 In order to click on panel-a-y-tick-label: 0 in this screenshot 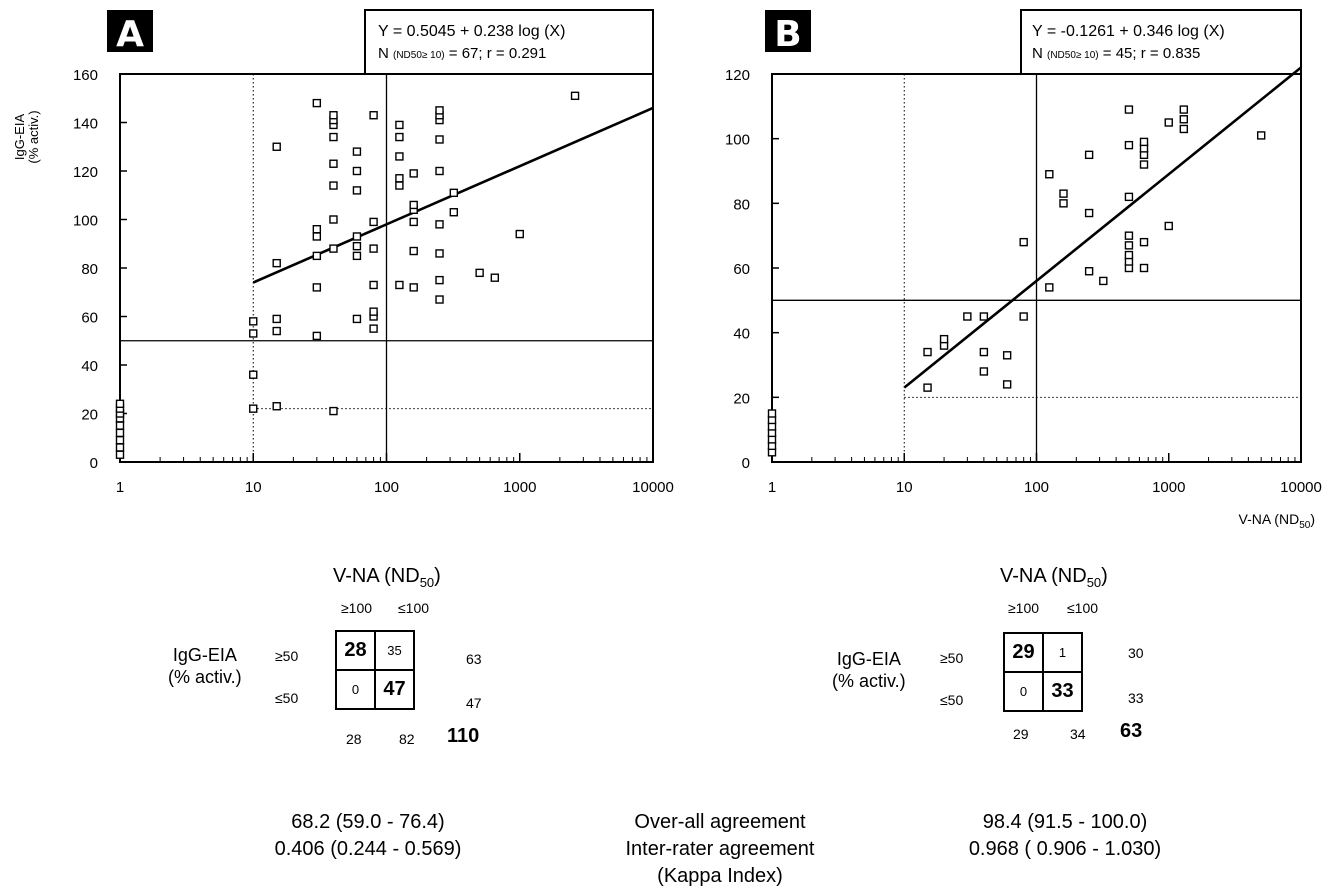, I will do `click(94, 463)`.